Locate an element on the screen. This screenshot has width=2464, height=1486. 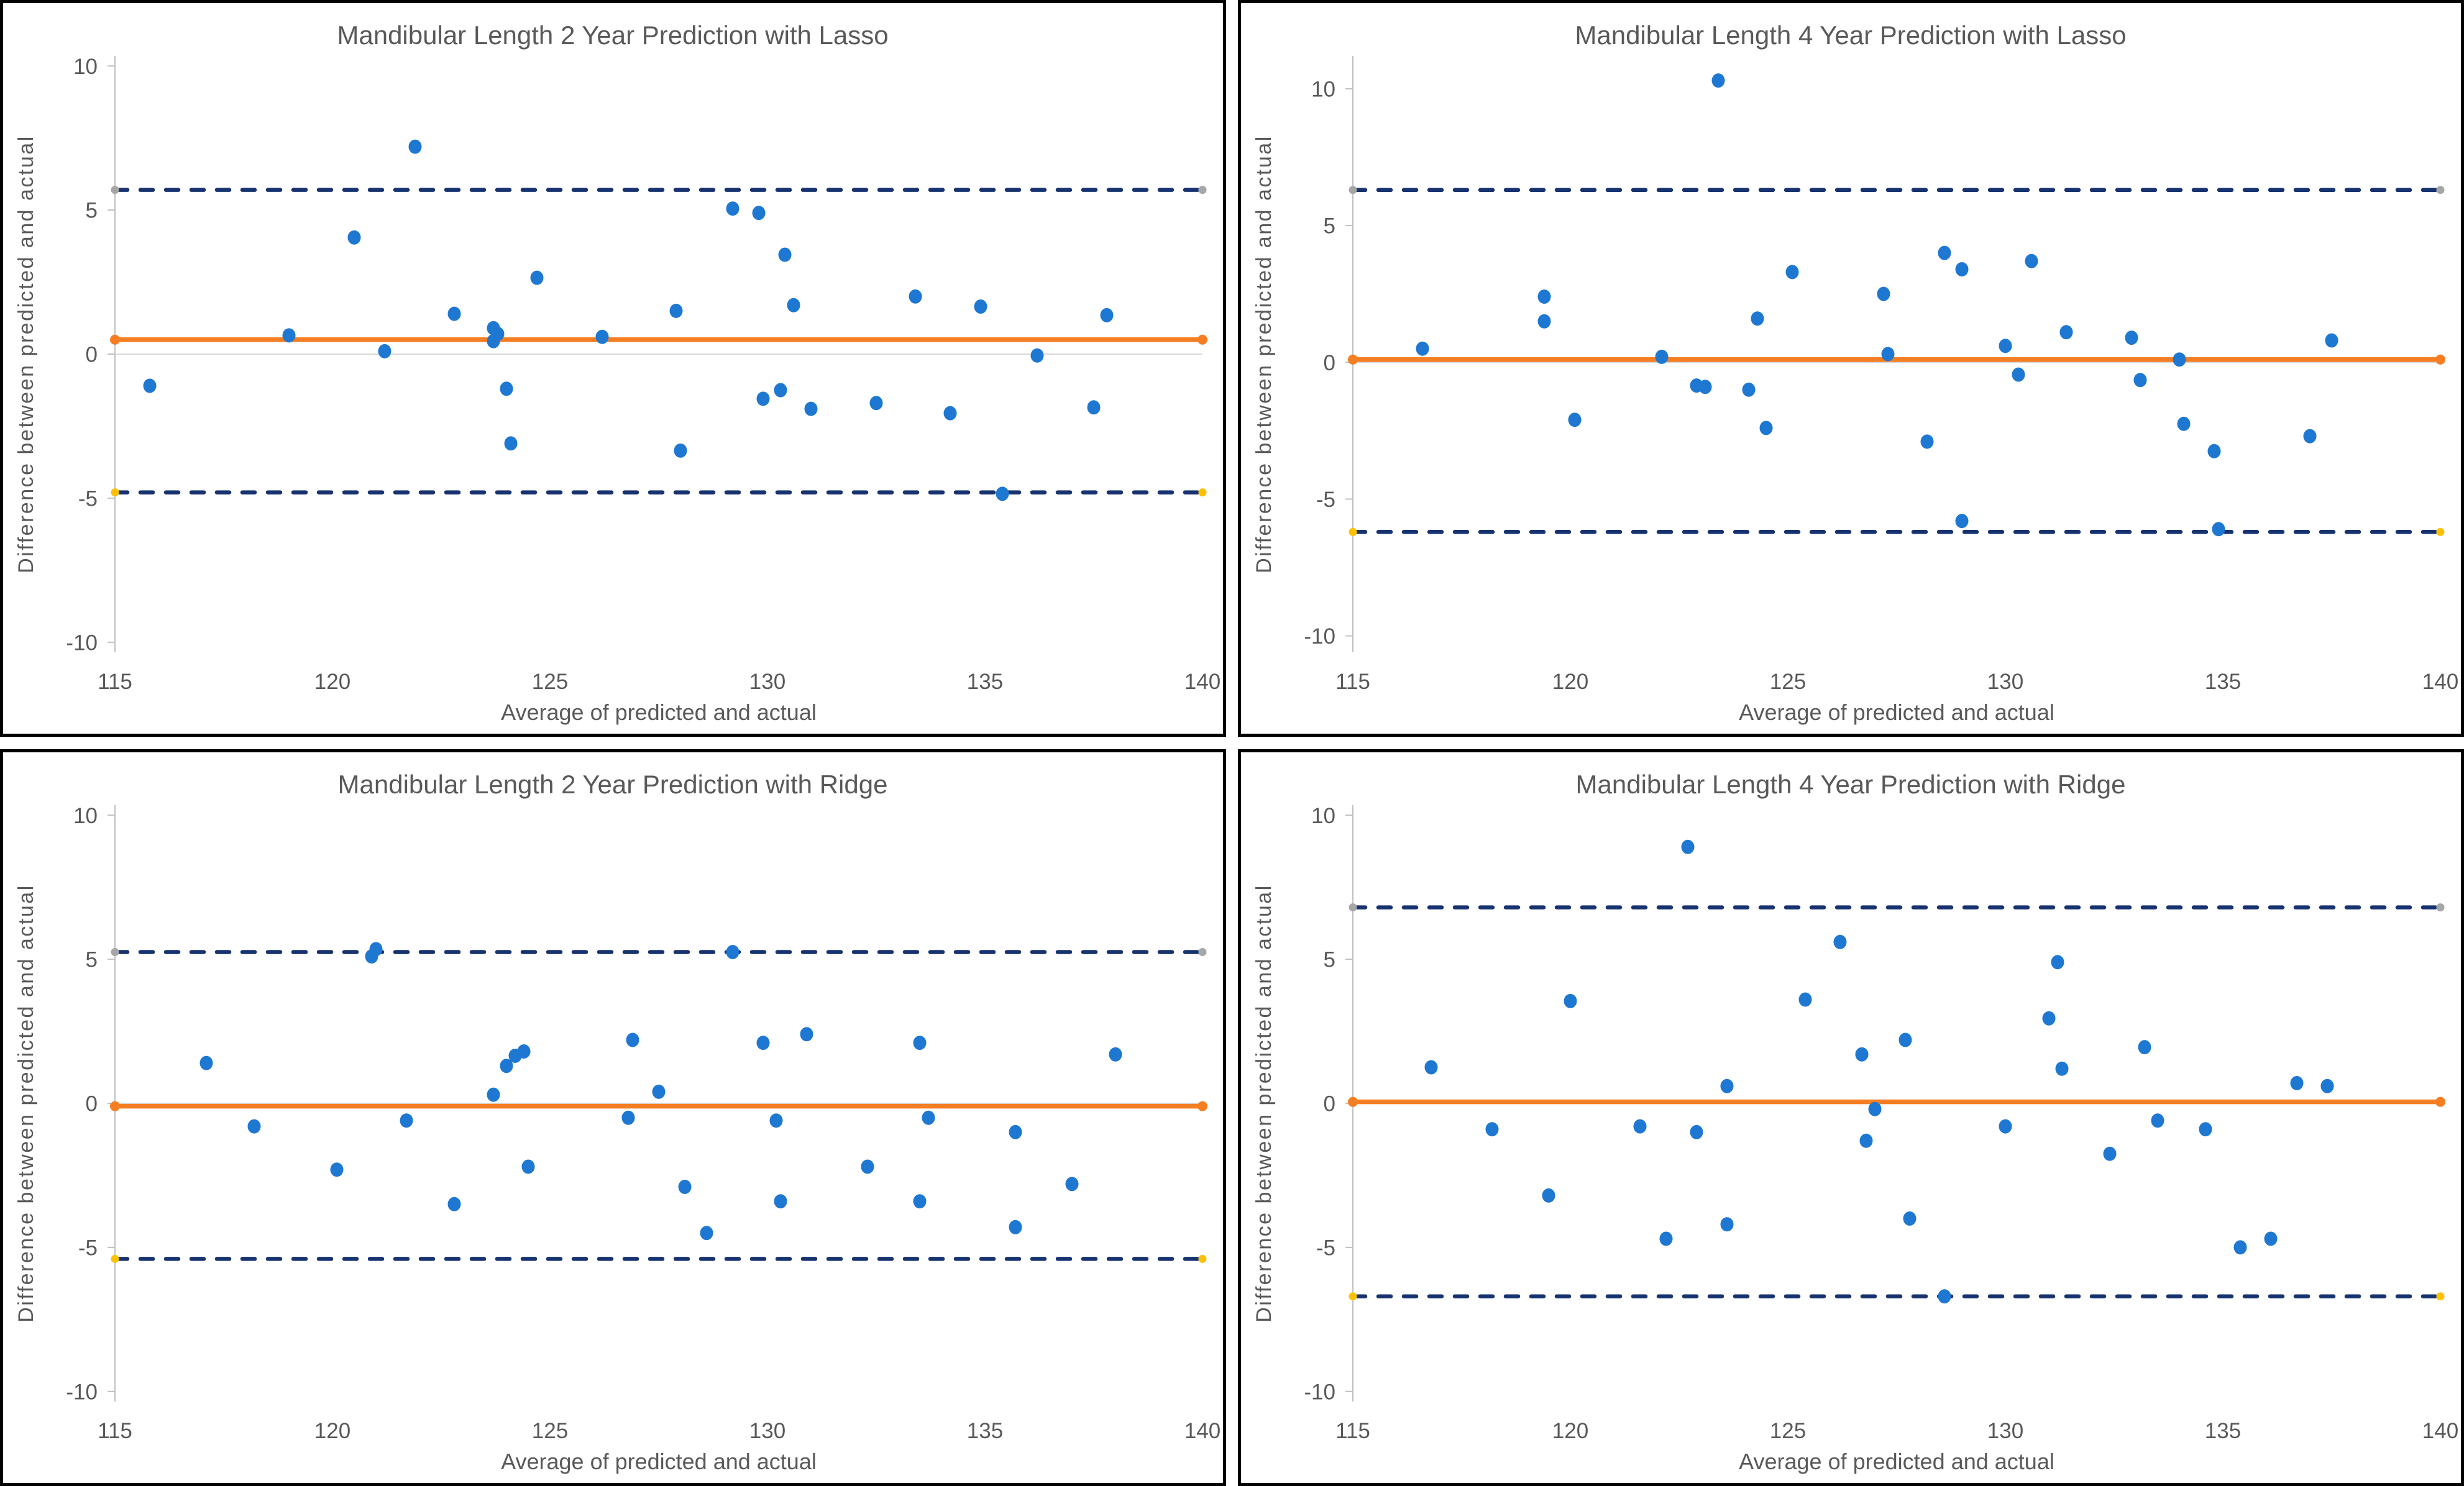
y-tick-label: 5 is located at coordinates (92, 960).